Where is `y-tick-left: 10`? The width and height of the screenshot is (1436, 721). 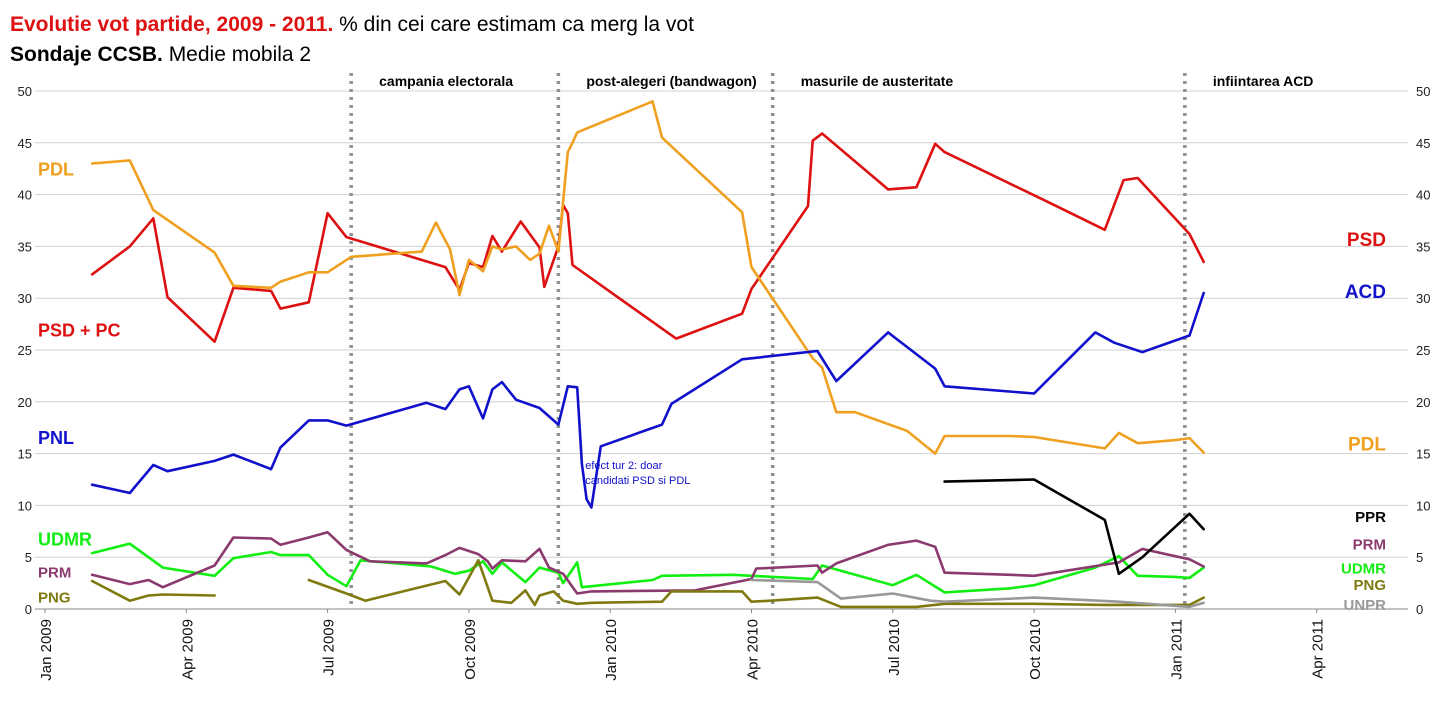
y-tick-left: 10 is located at coordinates (25, 505).